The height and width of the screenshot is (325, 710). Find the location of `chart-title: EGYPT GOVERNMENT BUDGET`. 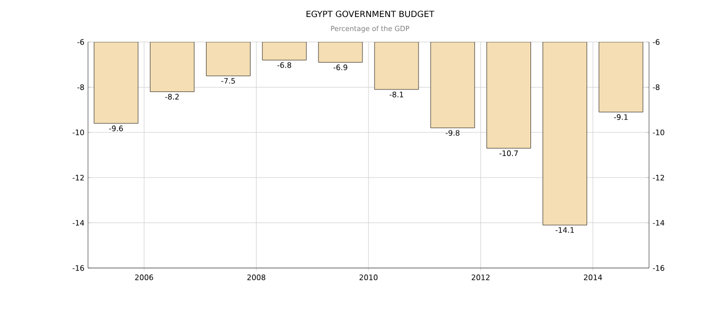

chart-title: EGYPT GOVERNMENT BUDGET is located at coordinates (370, 14).